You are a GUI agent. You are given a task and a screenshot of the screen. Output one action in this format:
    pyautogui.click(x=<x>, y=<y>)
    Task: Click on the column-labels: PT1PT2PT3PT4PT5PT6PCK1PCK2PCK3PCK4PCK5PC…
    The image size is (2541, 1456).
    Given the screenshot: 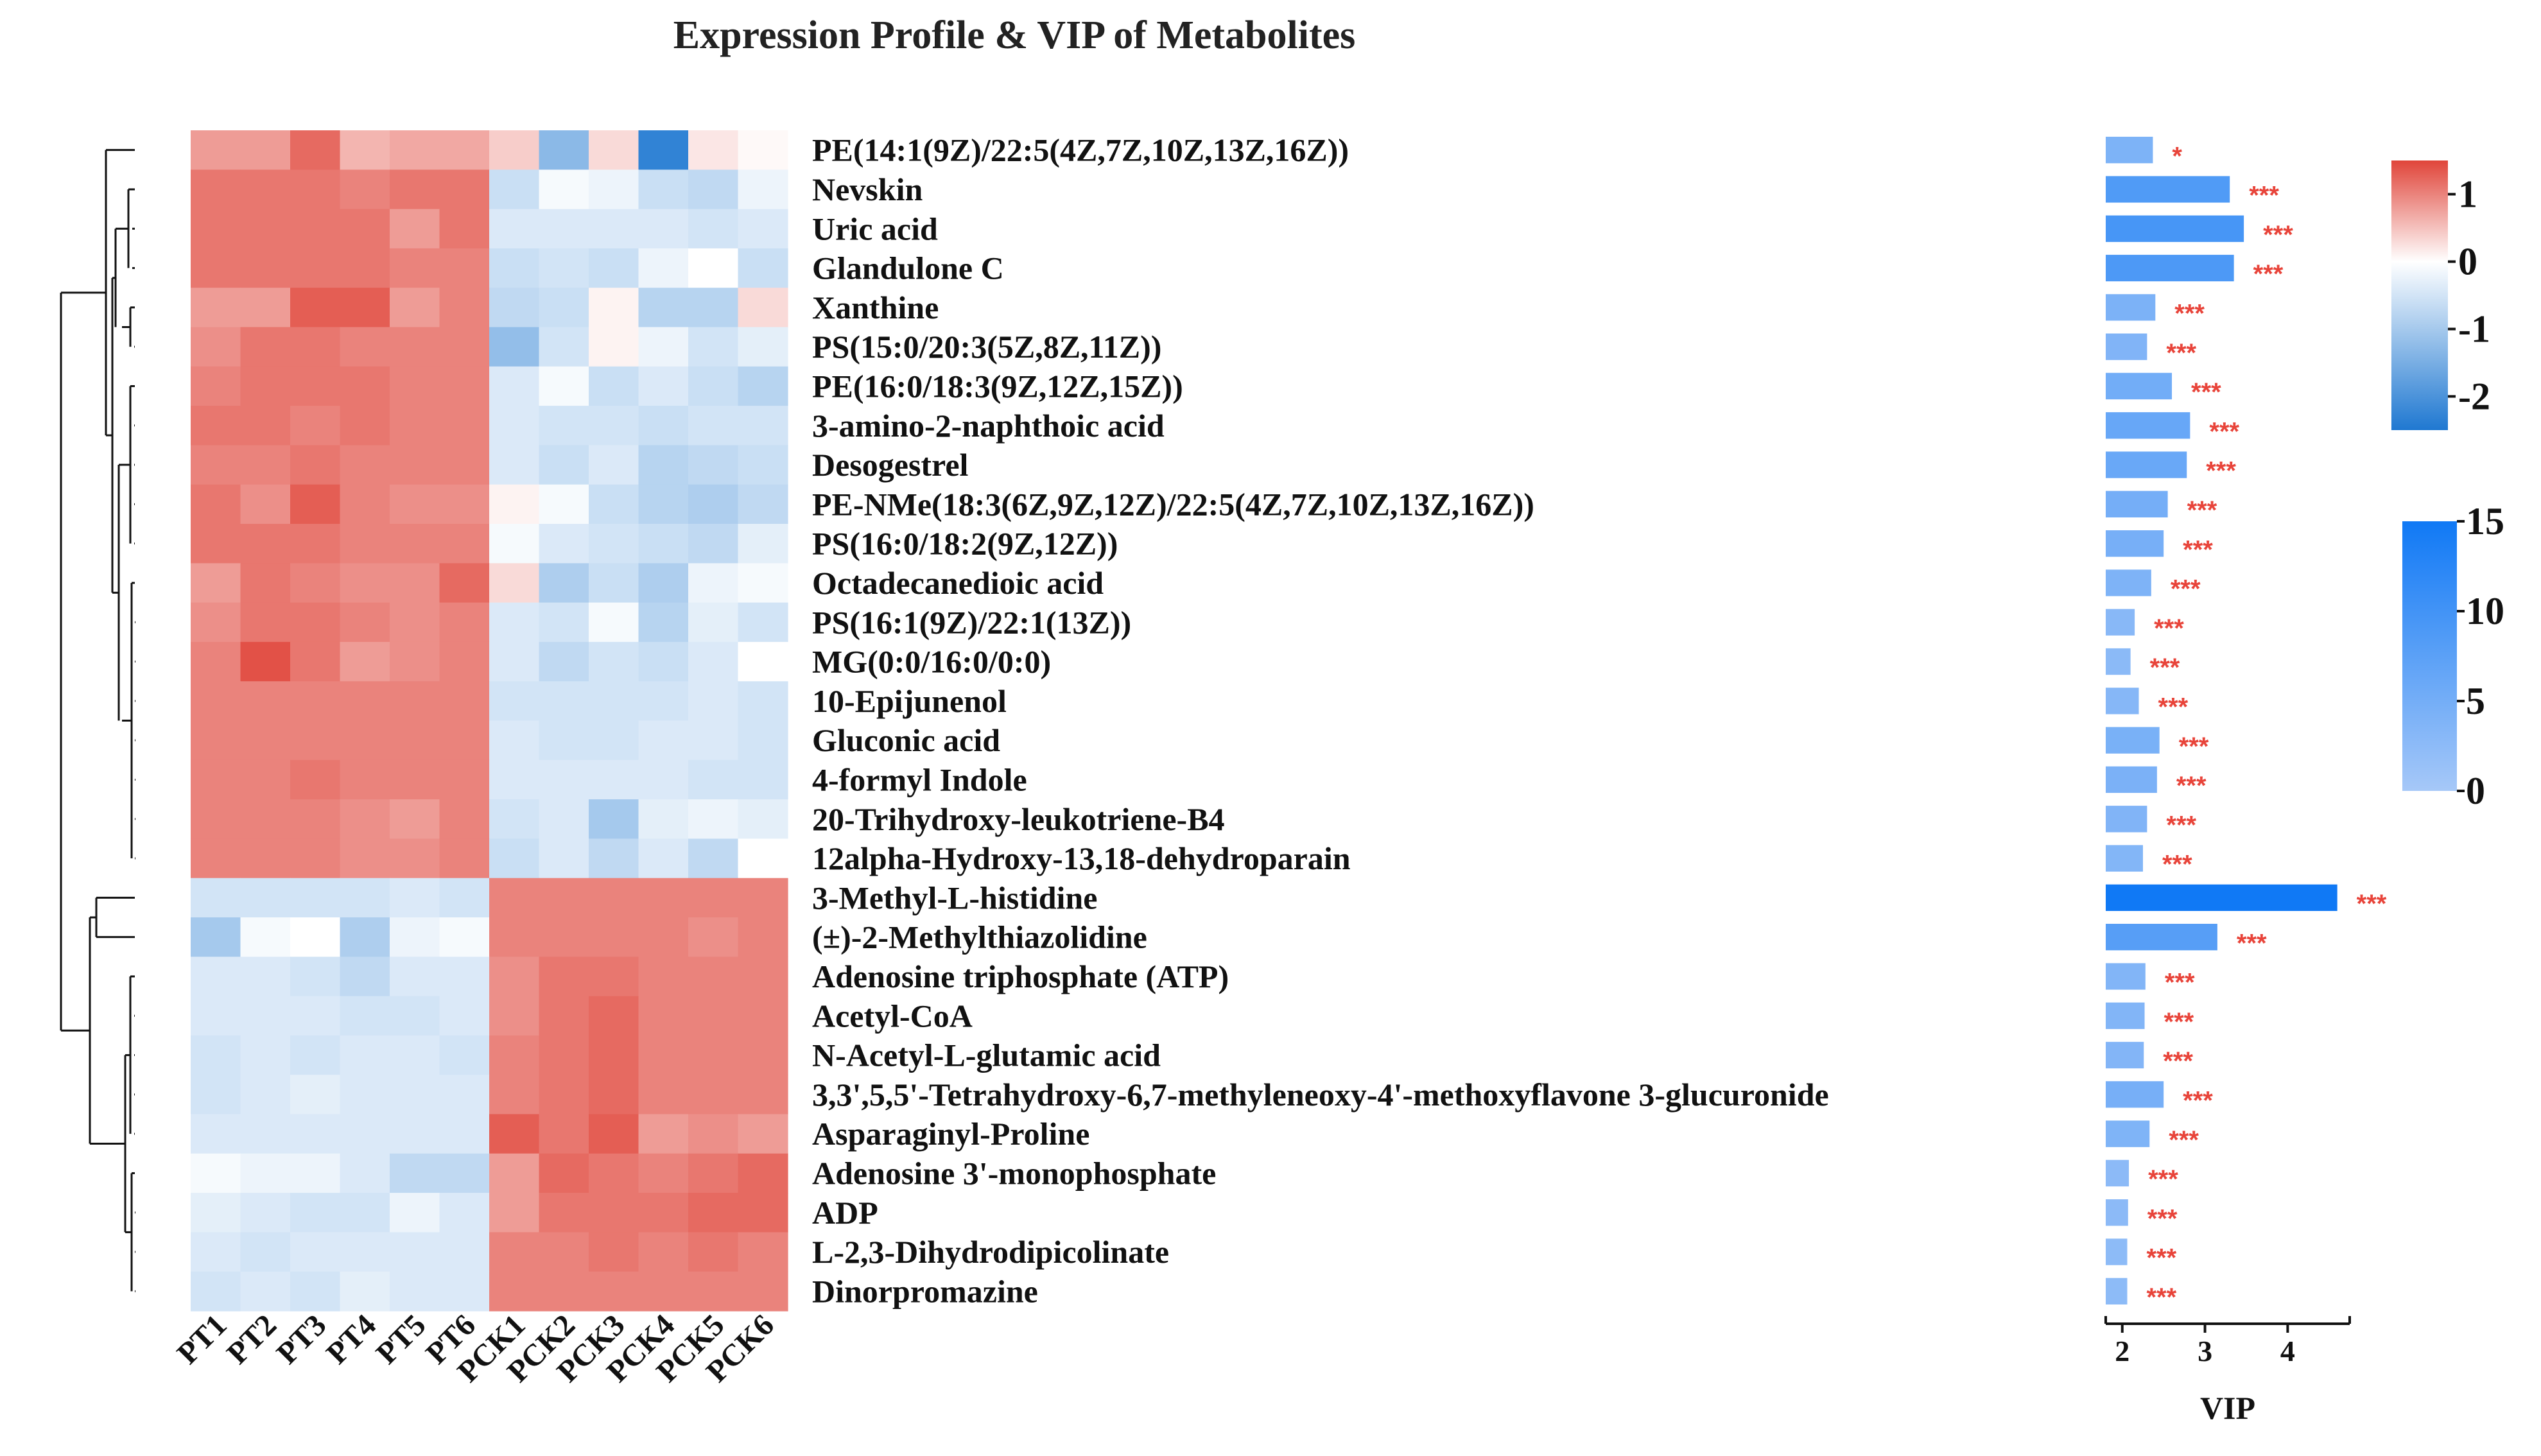 What is the action you would take?
    pyautogui.click(x=476, y=1348)
    